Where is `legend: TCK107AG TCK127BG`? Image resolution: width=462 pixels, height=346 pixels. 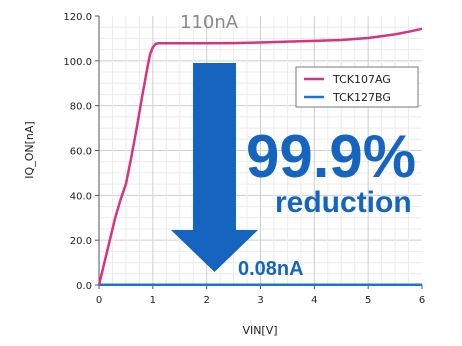
legend: TCK107AG TCK127BG is located at coordinates (357, 87).